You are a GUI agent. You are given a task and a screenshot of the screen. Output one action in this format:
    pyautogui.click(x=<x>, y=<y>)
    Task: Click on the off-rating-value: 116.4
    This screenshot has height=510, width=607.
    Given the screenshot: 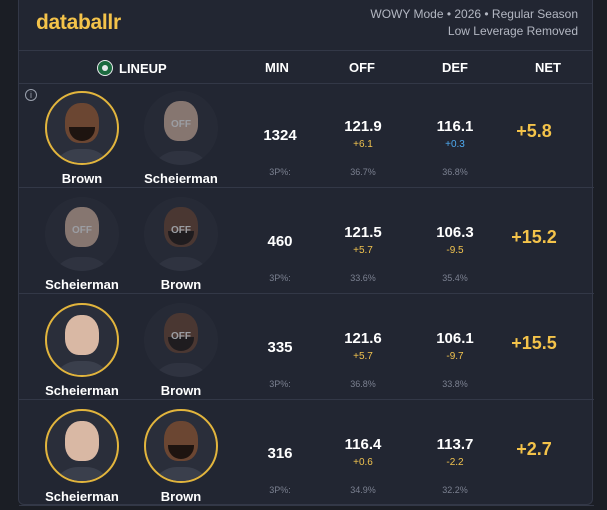 What is the action you would take?
    pyautogui.click(x=363, y=444)
    